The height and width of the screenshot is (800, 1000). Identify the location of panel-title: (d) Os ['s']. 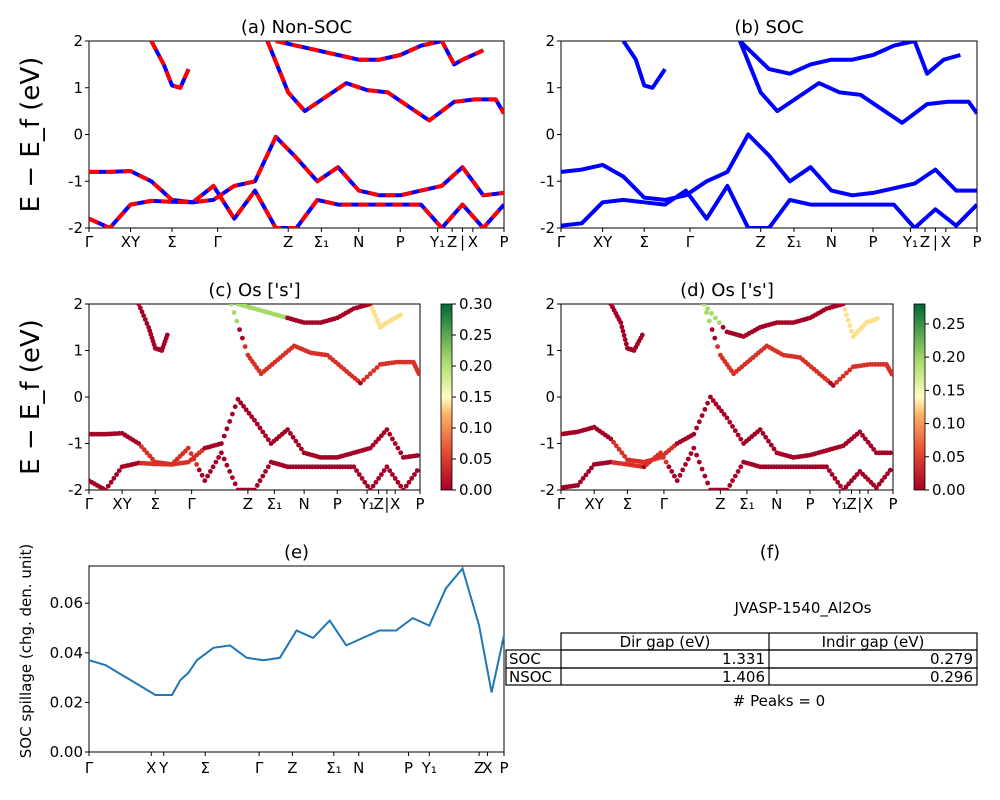
(727, 290).